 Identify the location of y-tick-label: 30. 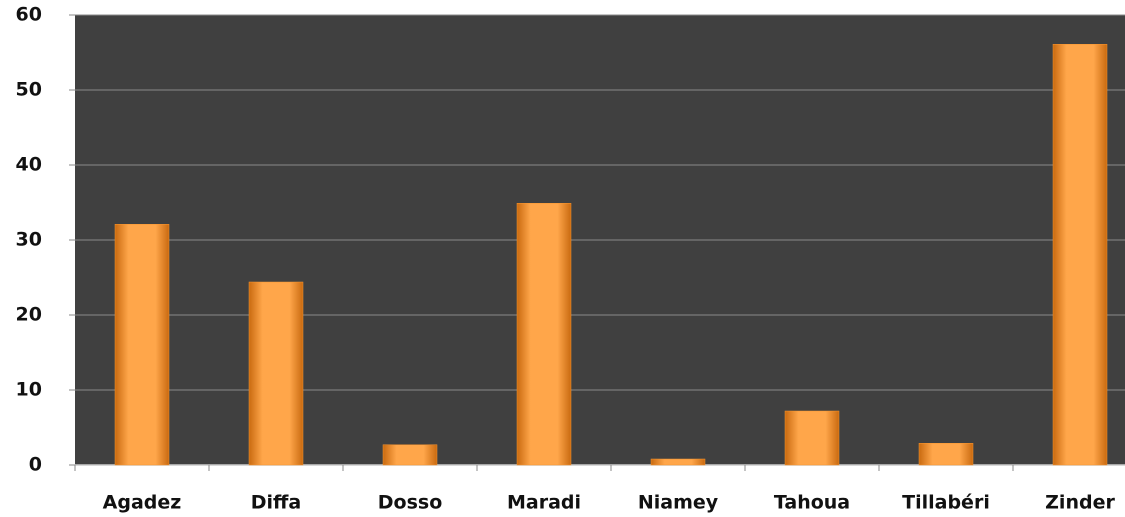
(29, 240).